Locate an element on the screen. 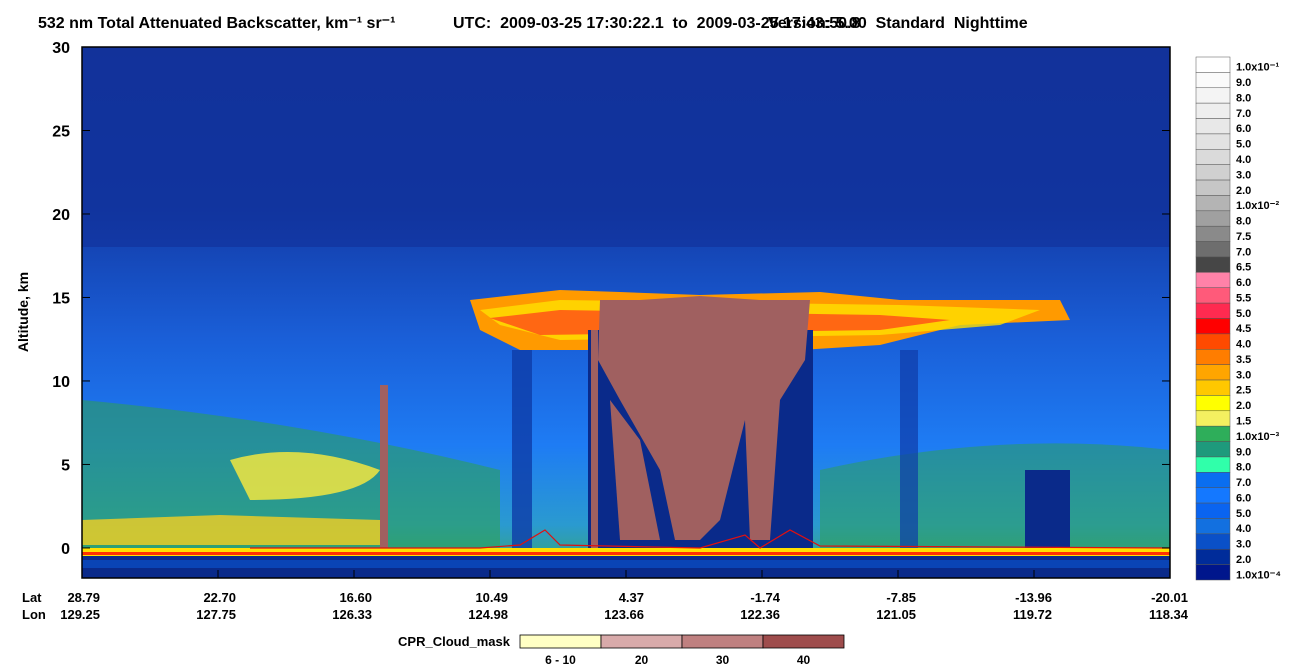 Image resolution: width=1300 pixels, height=672 pixels. x-tick-label: 127.75 is located at coordinates (216, 614).